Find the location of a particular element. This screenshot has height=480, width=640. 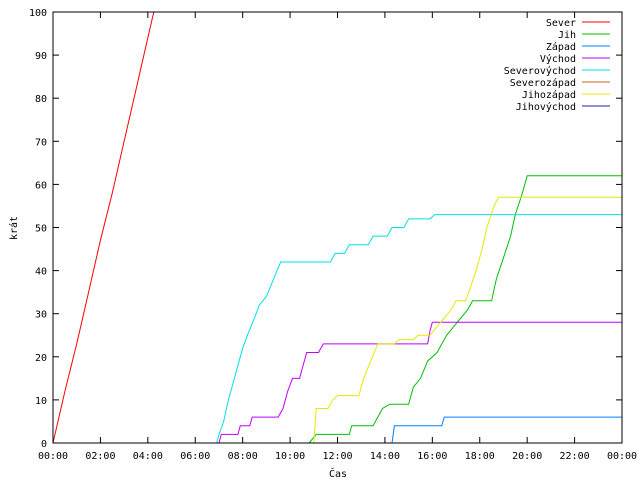

legend-label-zapad: Západ is located at coordinates (561, 47).